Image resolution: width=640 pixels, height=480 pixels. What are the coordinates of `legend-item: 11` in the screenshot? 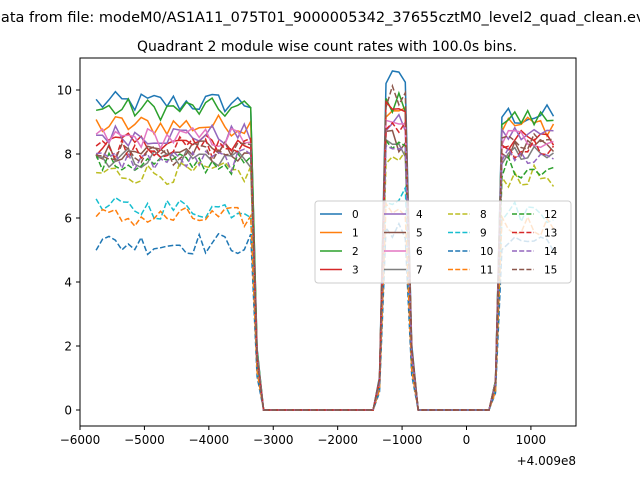 It's located at (470, 271).